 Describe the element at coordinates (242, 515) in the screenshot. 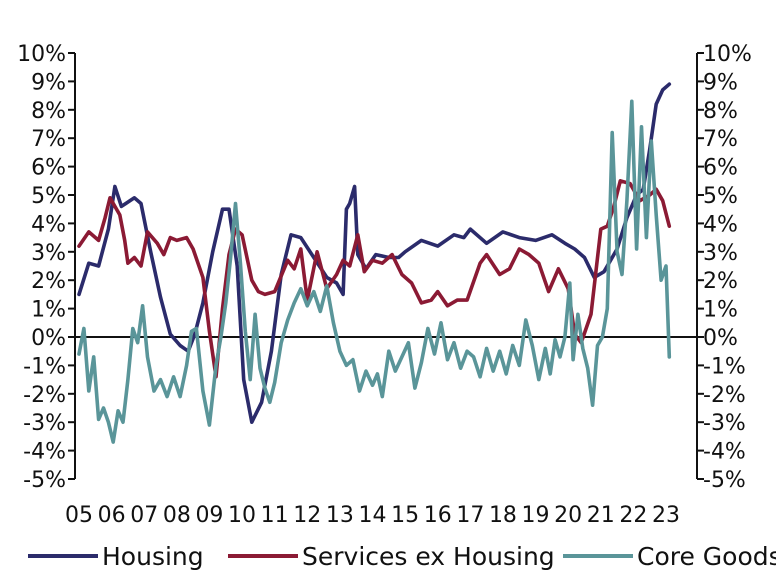

I see `x-tick-label: 10` at that location.